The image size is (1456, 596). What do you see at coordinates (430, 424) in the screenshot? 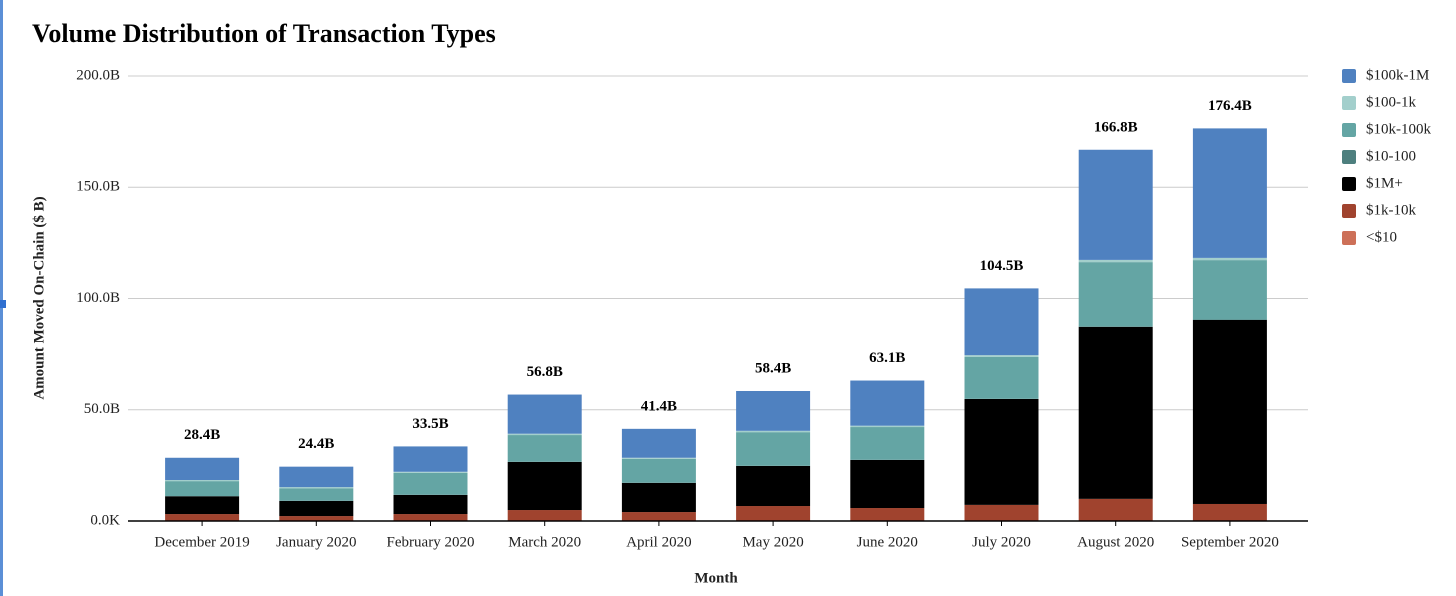
I see `total-label: 33.5B` at bounding box center [430, 424].